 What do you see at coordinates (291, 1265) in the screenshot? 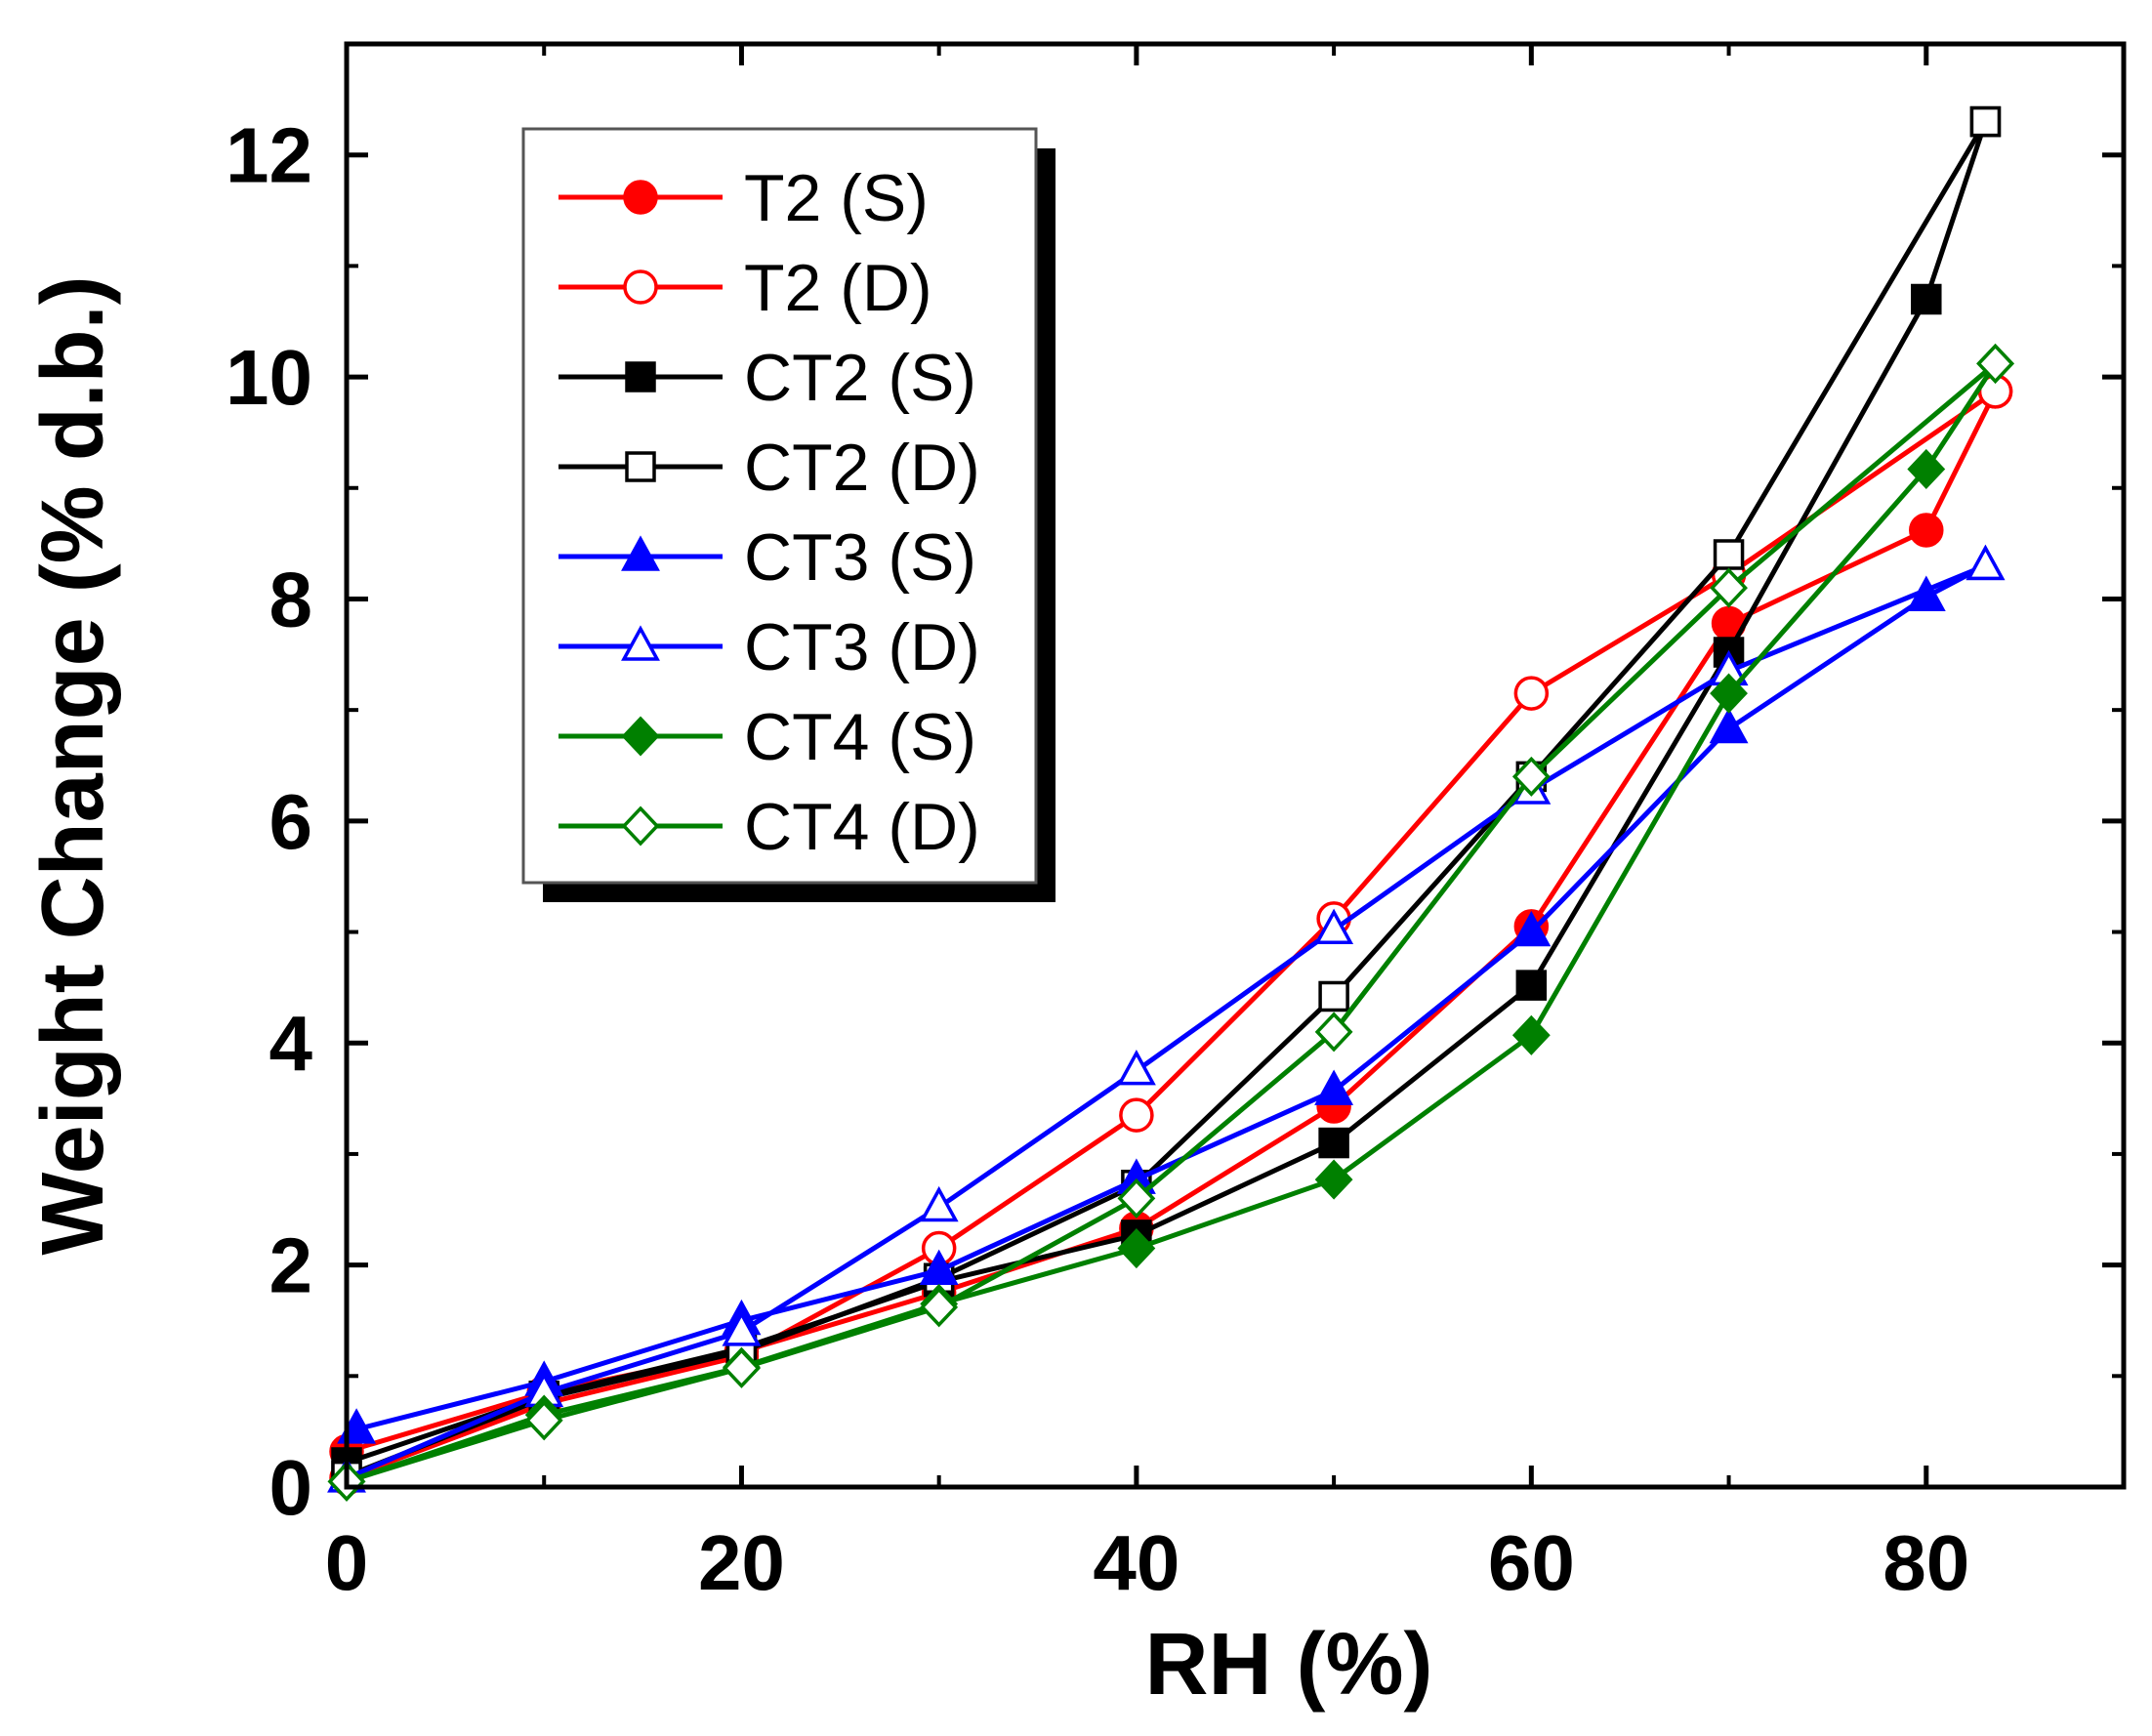
I see `y-tick-label: 2` at bounding box center [291, 1265].